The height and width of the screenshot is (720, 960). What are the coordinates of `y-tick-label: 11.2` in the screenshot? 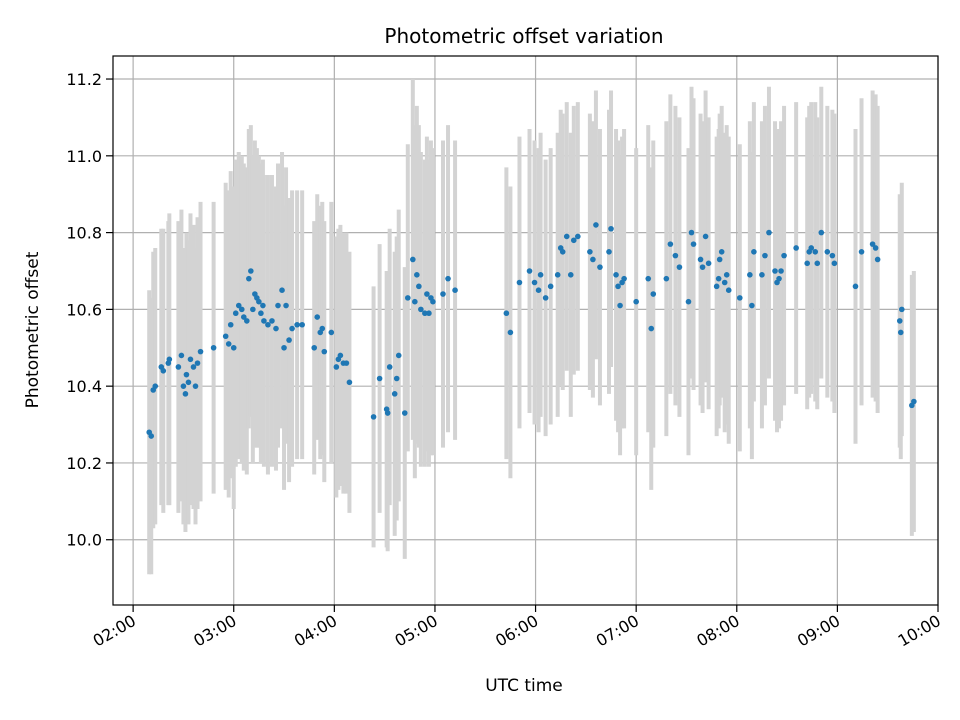 It's located at (84, 79).